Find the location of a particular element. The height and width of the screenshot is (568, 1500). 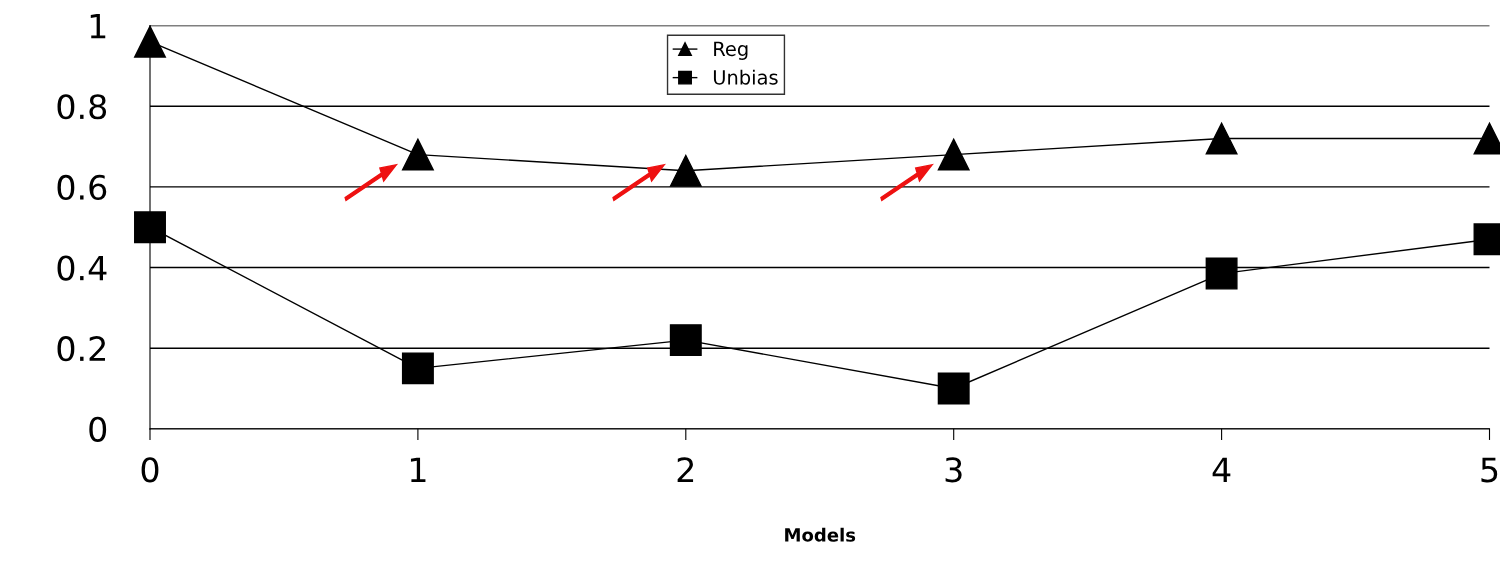

y-tick-label: 0.6 is located at coordinates (82, 187).